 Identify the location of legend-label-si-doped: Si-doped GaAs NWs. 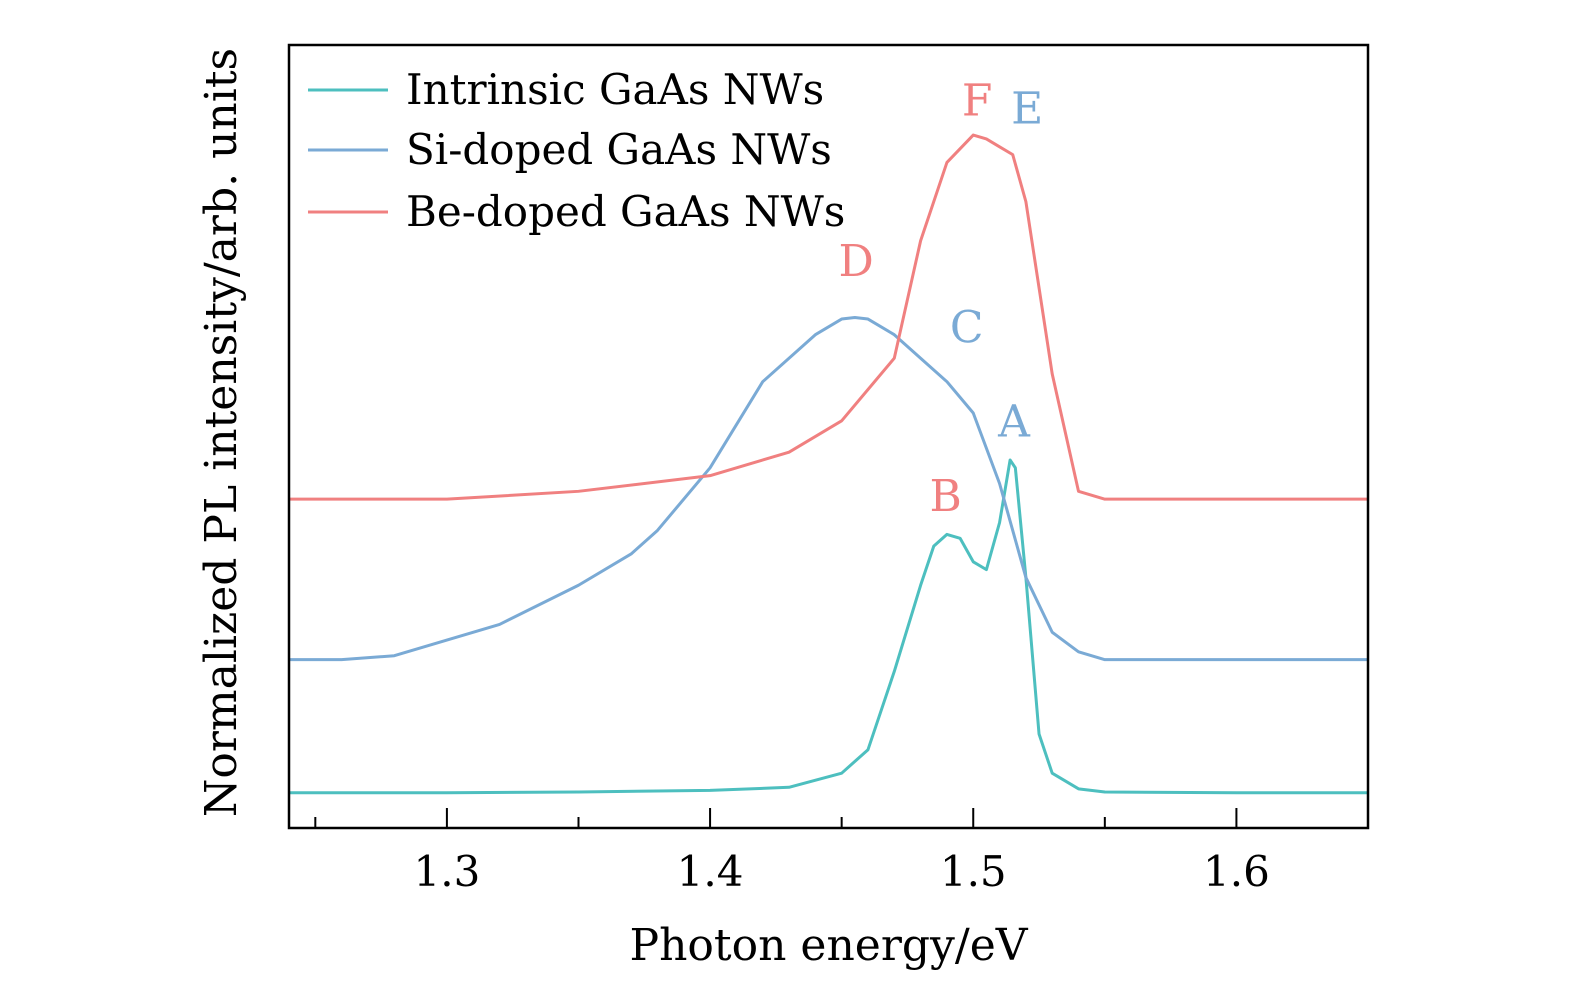
(619, 149).